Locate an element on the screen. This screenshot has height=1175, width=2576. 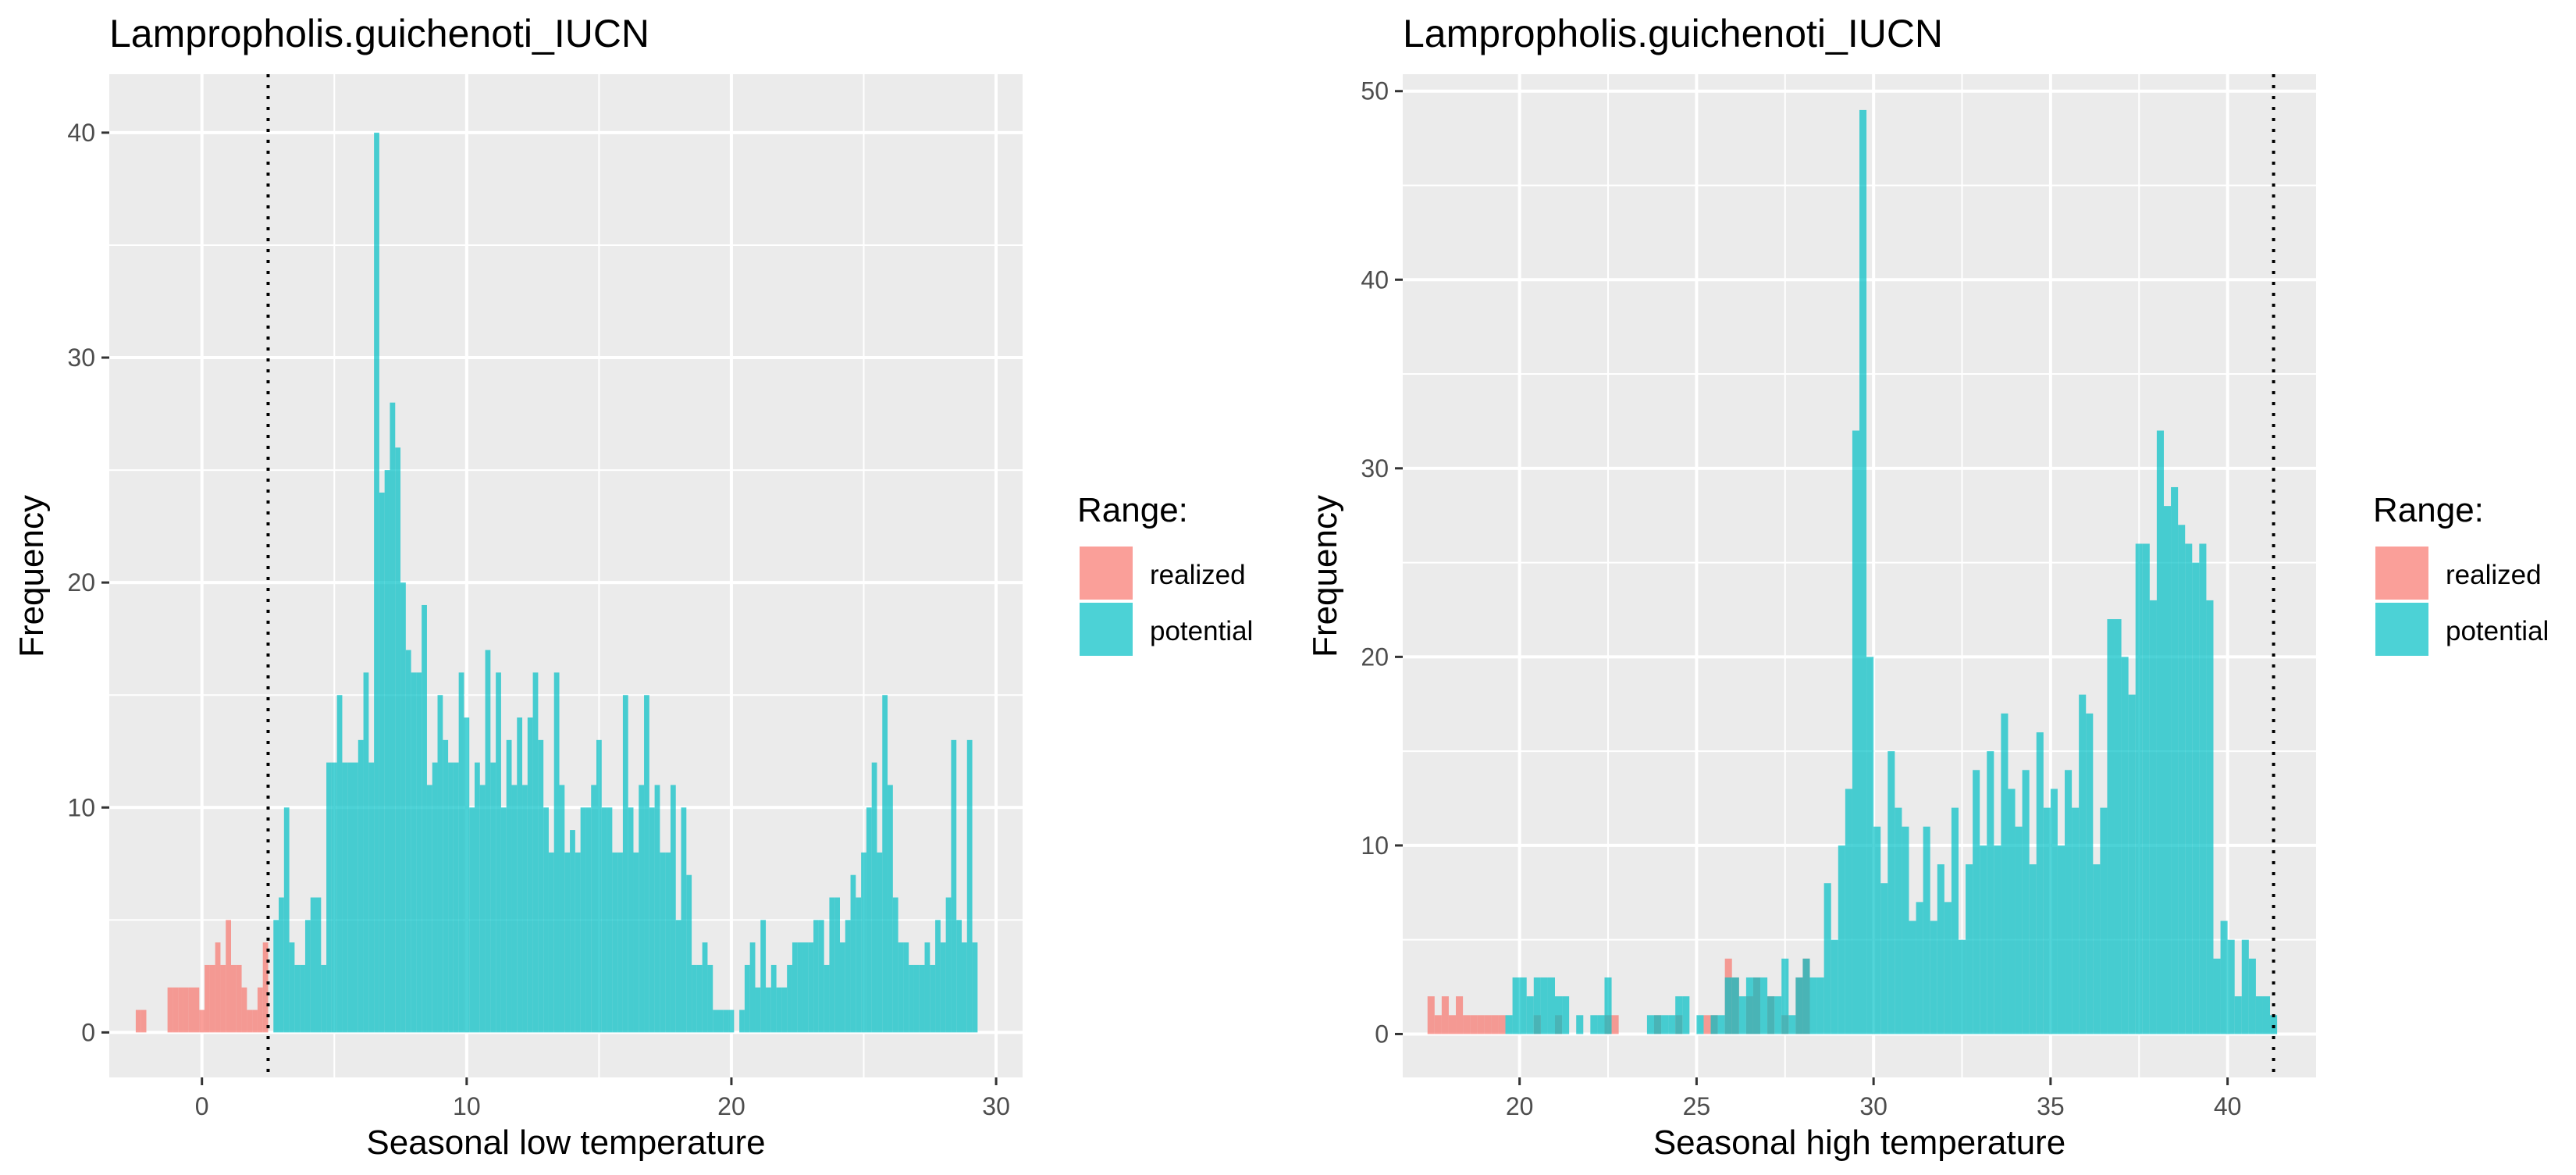
y-tick-label: 30 is located at coordinates (81, 358).